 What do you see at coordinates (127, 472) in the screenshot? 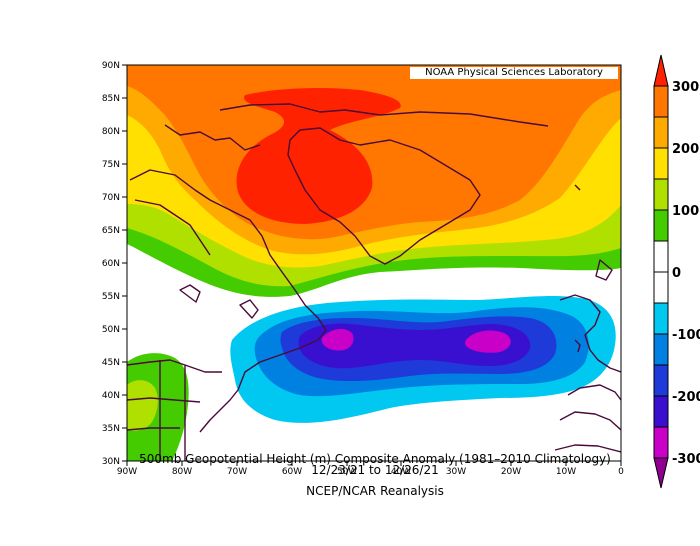
I see `lon-tick-label: 90W` at bounding box center [127, 472].